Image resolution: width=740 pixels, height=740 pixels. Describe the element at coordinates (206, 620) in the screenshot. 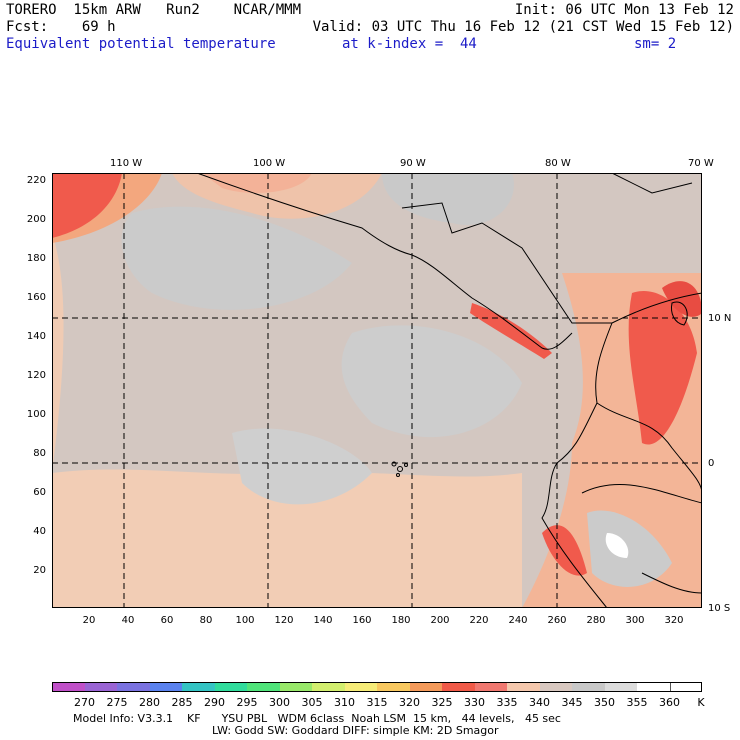

I see `x-tick: 80` at that location.